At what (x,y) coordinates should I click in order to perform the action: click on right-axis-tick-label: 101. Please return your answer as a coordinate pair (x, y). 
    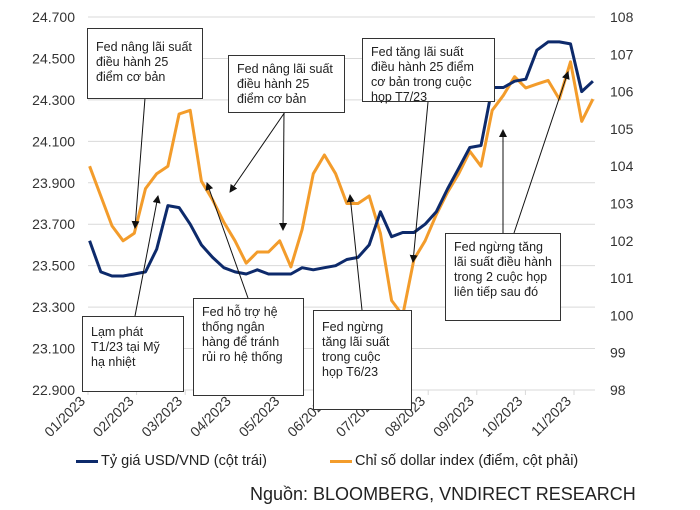
    Looking at the image, I should click on (622, 278).